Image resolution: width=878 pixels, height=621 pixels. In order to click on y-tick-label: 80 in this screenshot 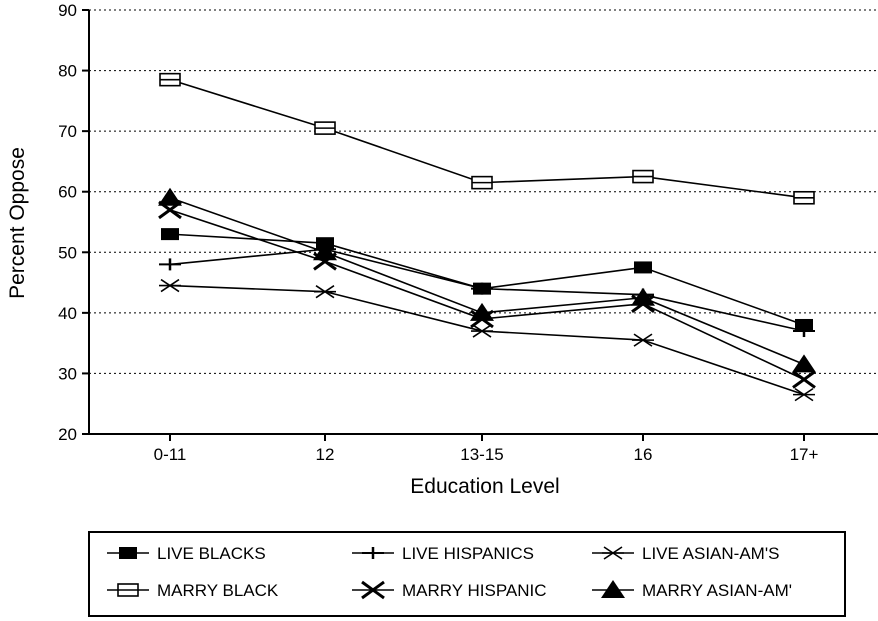, I will do `click(67, 71)`.